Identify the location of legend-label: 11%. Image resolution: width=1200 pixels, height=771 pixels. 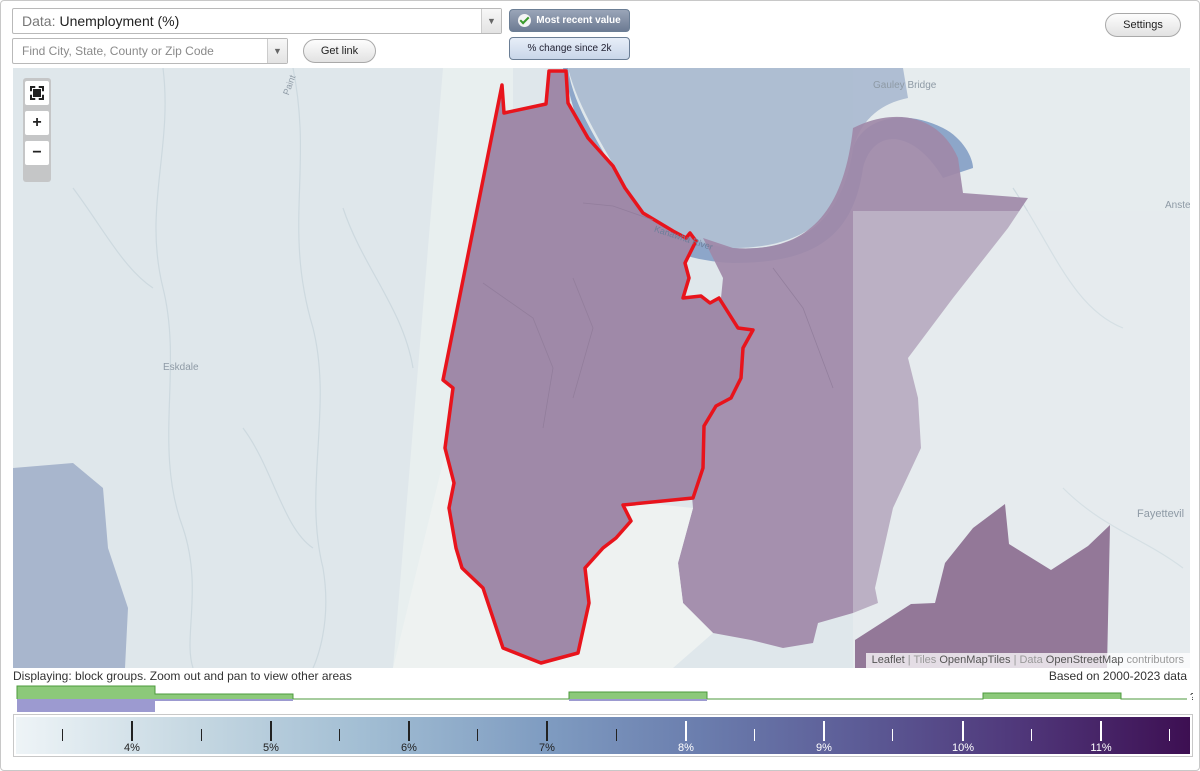
(1101, 748).